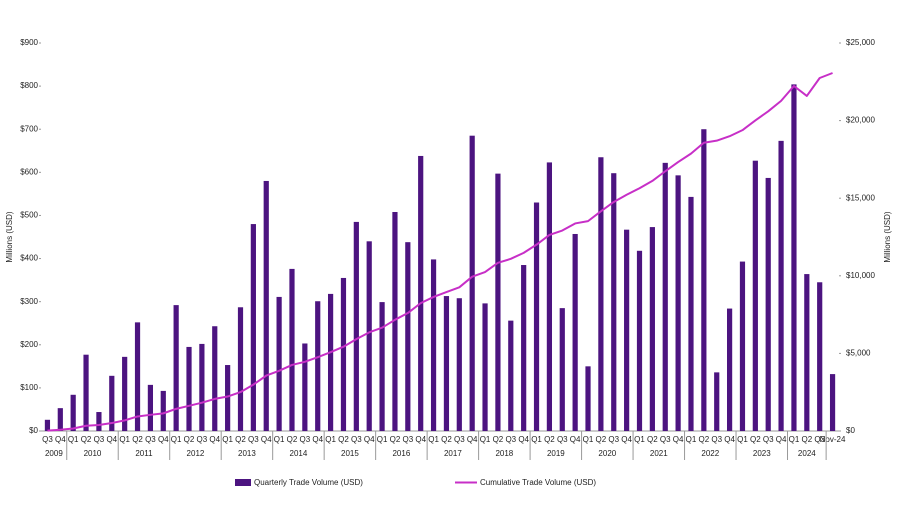  What do you see at coordinates (401, 453) in the screenshot?
I see `x-group-label: 2016` at bounding box center [401, 453].